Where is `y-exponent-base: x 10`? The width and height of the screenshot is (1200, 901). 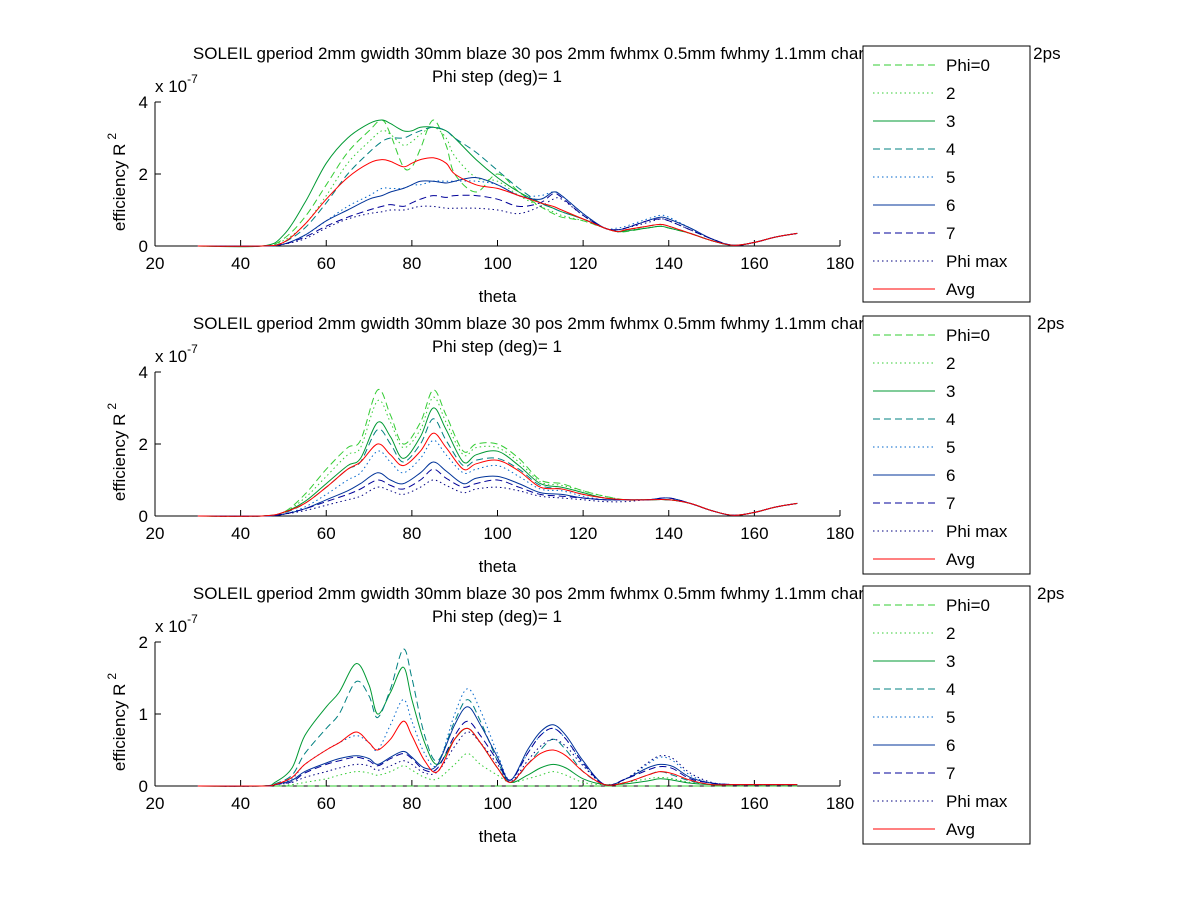 y-exponent-base: x 10 is located at coordinates (171, 356).